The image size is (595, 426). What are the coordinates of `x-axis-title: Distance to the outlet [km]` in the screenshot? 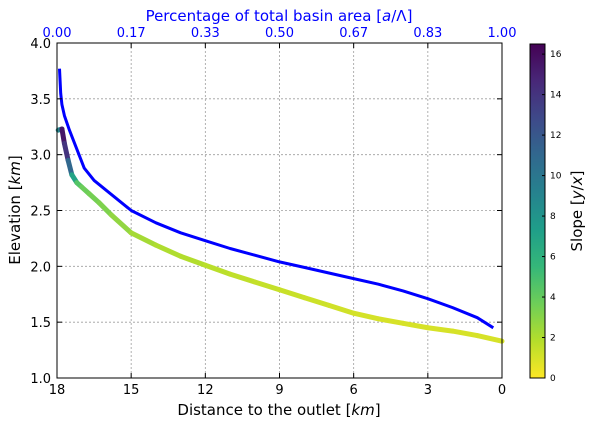 It's located at (278, 410).